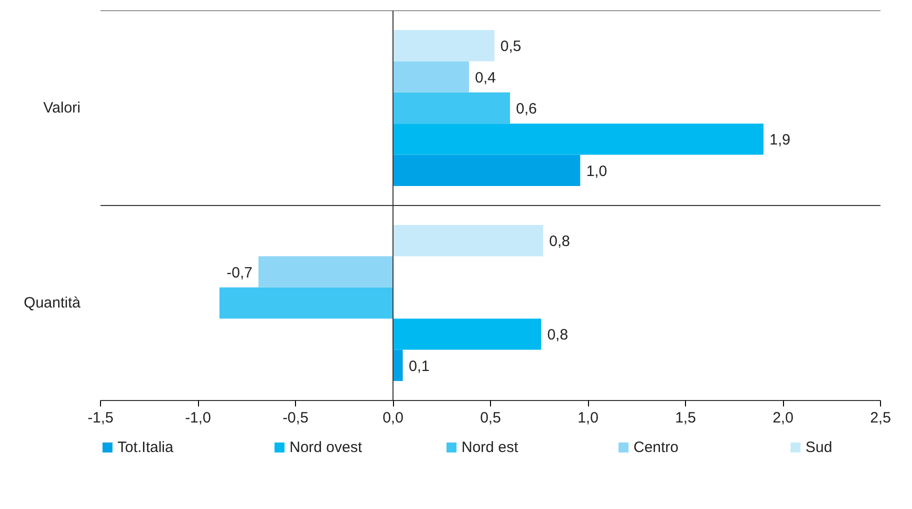 This screenshot has width=912, height=509. Describe the element at coordinates (597, 171) in the screenshot. I see `data-label: 1,0` at that location.